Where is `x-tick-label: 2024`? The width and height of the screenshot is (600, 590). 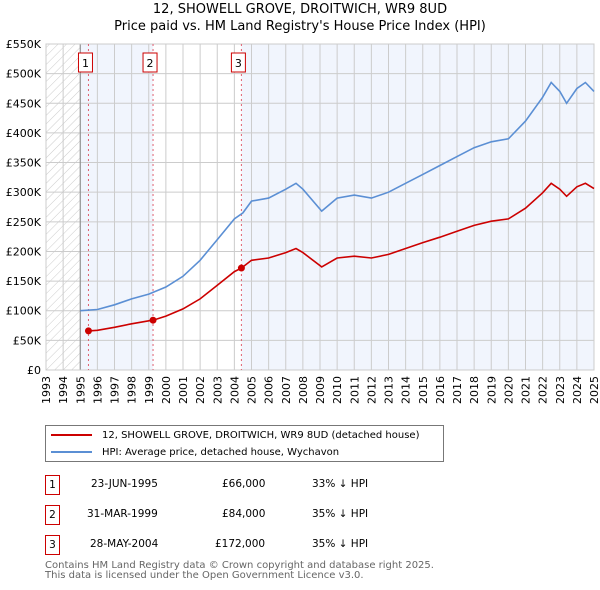
x-tick-label: 2024 is located at coordinates (577, 390).